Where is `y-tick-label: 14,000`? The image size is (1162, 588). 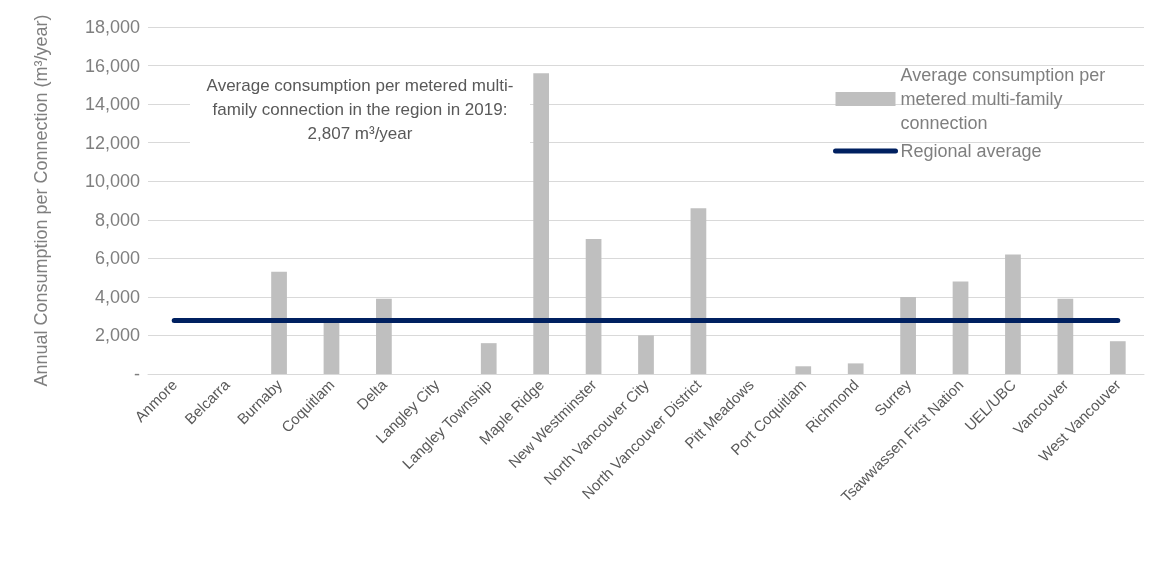
y-tick-label: 14,000 is located at coordinates (112, 104).